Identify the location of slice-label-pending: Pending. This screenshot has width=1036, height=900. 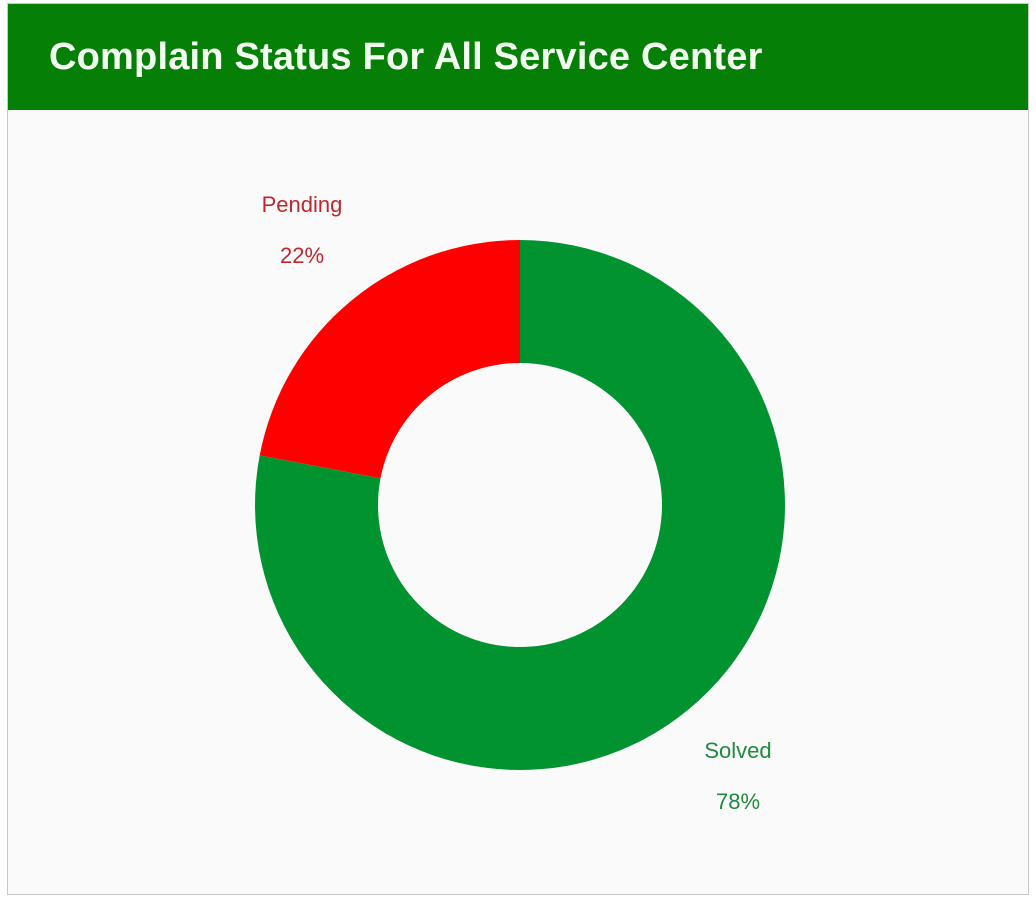
(302, 204).